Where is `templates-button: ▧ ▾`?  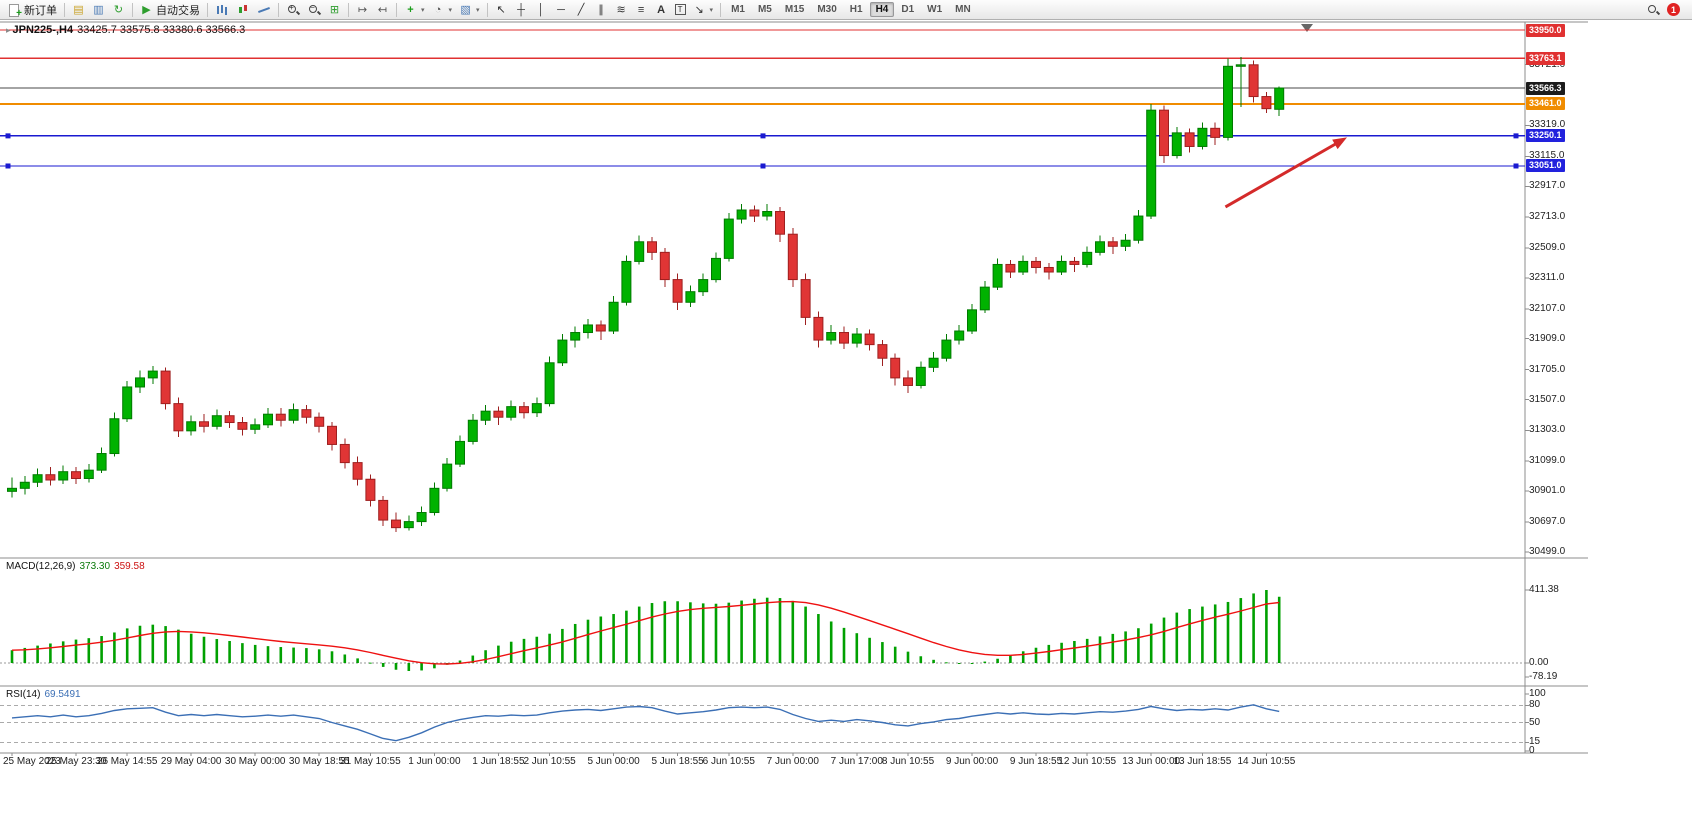
templates-button: ▧ ▾ is located at coordinates (469, 10).